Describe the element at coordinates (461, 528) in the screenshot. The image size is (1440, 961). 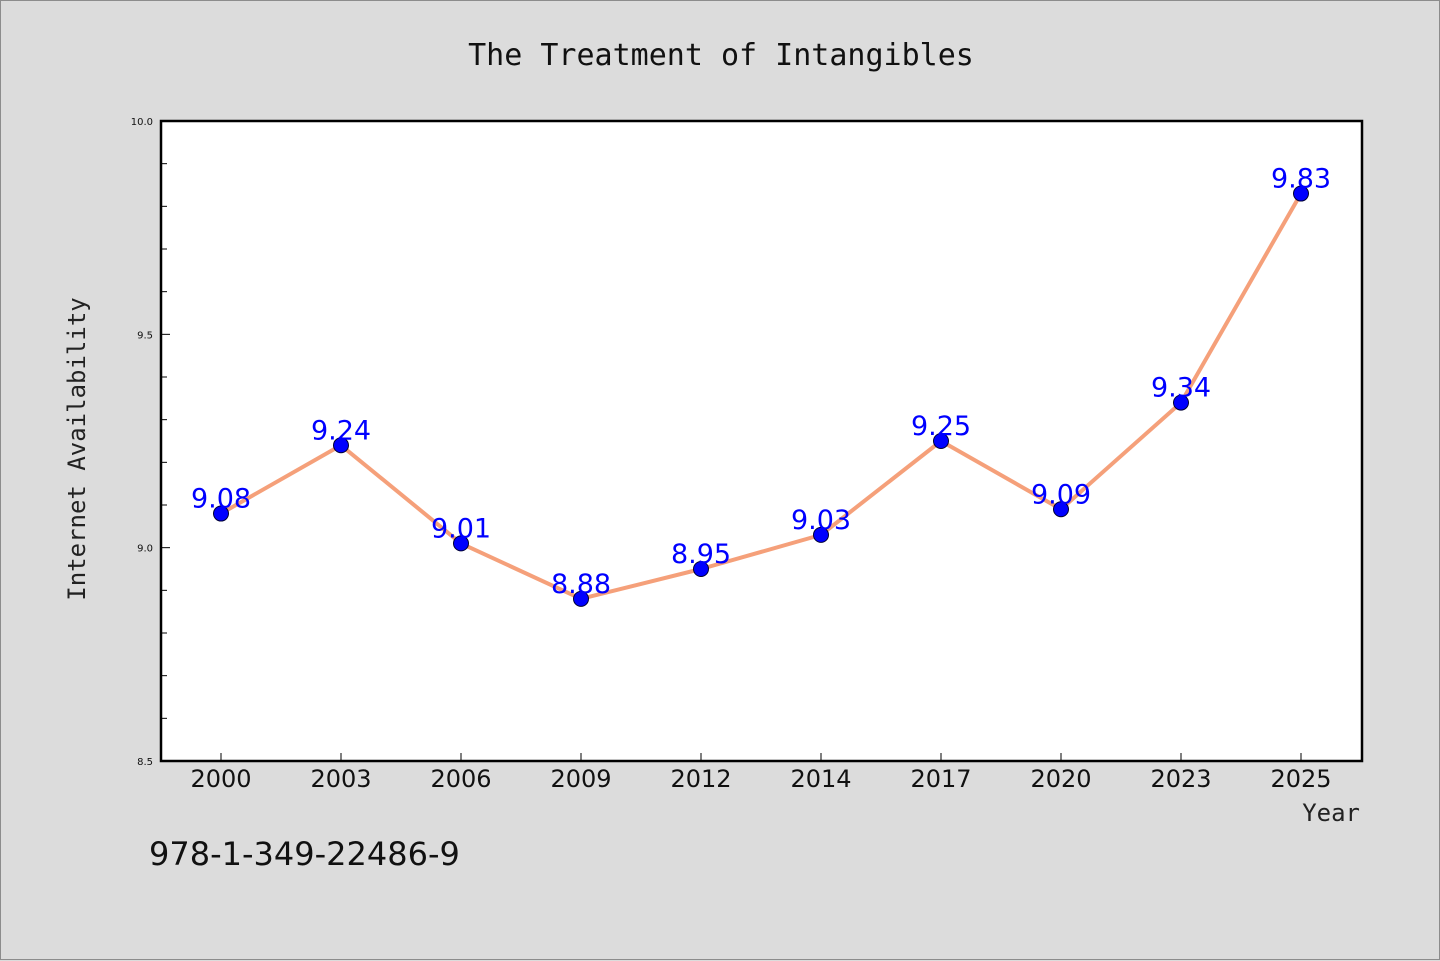
I see `data-label: 9.01` at that location.